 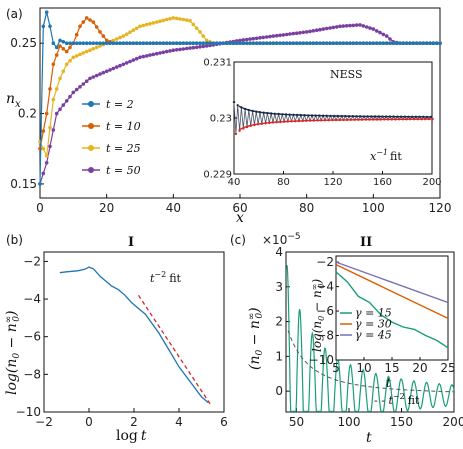 I want to click on c-fit-line, so click(x=371, y=361).